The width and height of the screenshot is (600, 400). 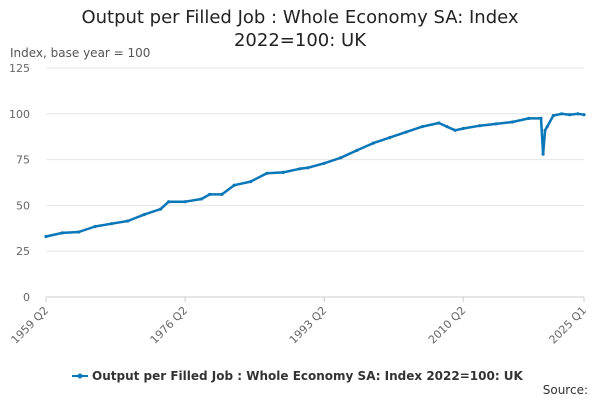 What do you see at coordinates (169, 325) in the screenshot?
I see `x-tick-label: 1976 Q2` at bounding box center [169, 325].